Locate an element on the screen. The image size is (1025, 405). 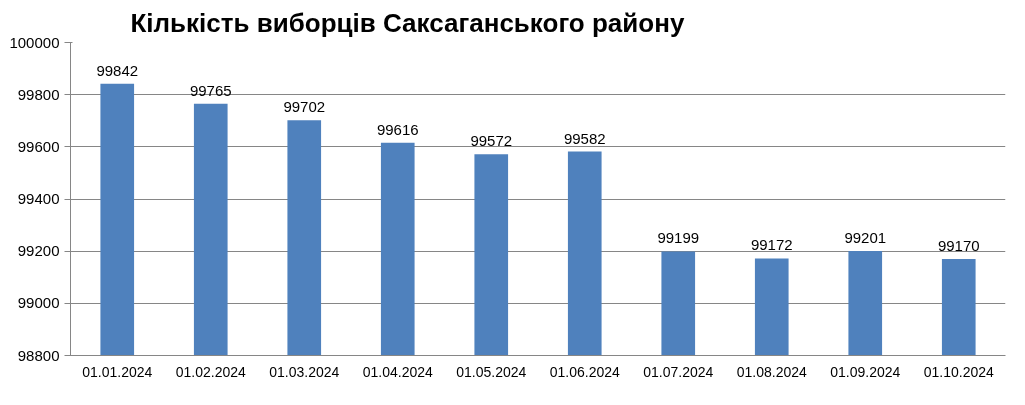
x-tick-label: 01.04.2024 is located at coordinates (397, 371).